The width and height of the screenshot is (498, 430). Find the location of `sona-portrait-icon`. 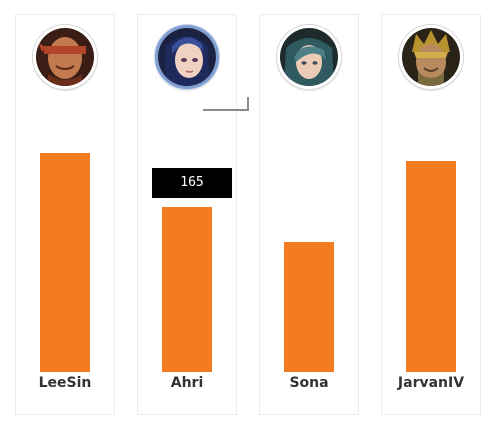

sona-portrait-icon is located at coordinates (309, 57).